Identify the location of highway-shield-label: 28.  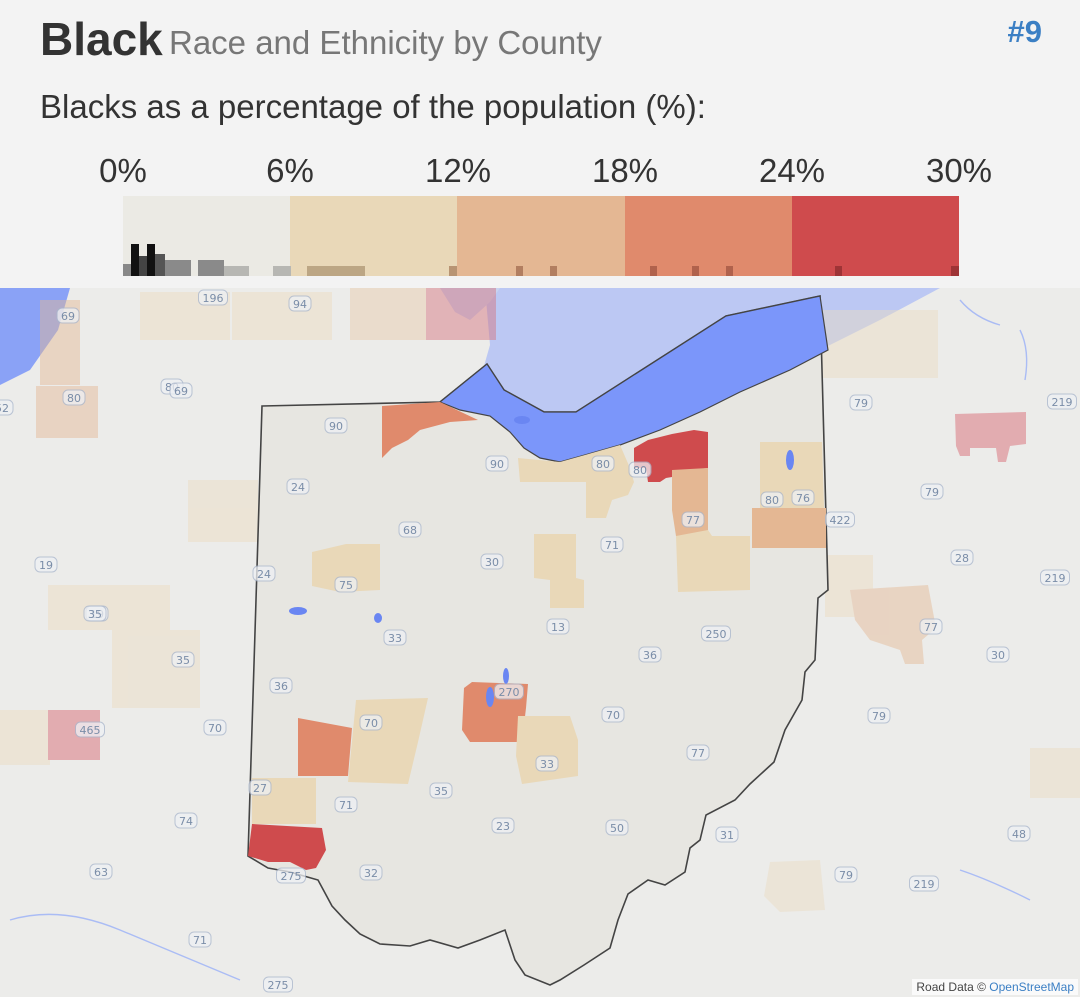
(962, 558).